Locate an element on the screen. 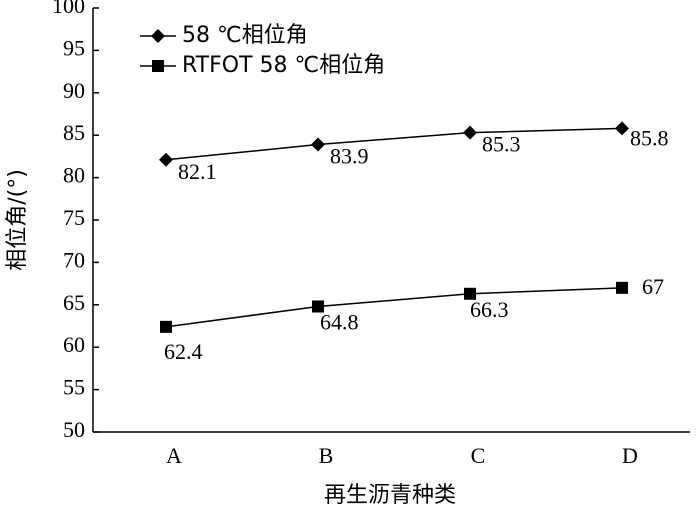  y-tick-label: 80 is located at coordinates (74, 175).